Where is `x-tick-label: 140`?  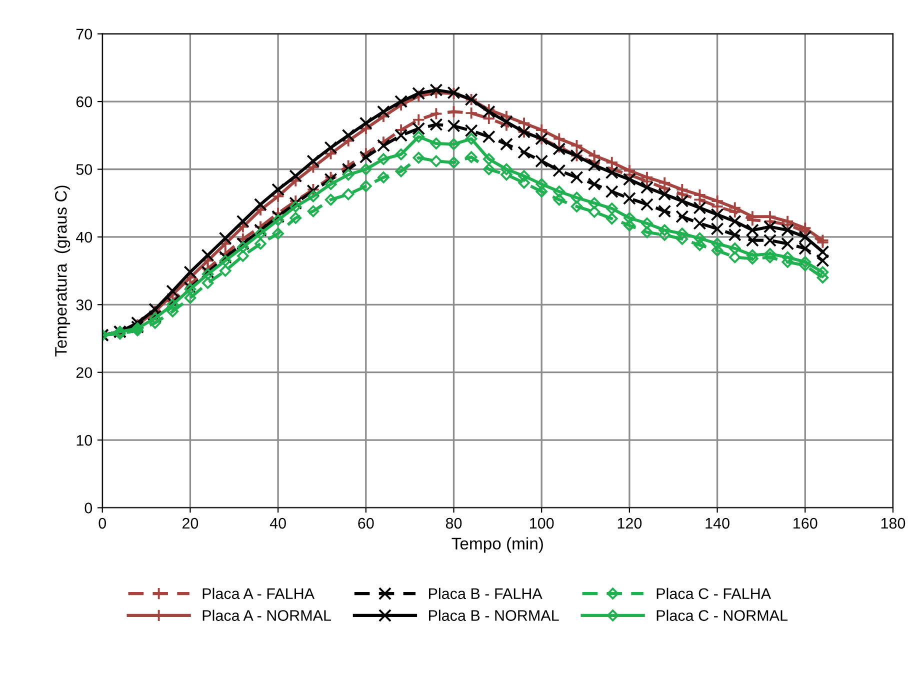
x-tick-label: 140 is located at coordinates (718, 523).